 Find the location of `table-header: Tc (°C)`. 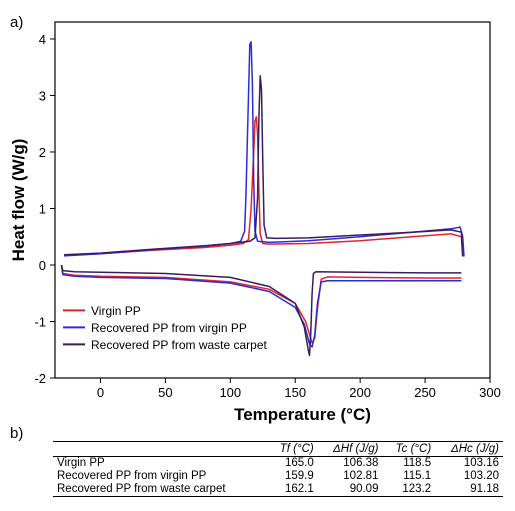

table-header: Tc (°C) is located at coordinates (409, 449).